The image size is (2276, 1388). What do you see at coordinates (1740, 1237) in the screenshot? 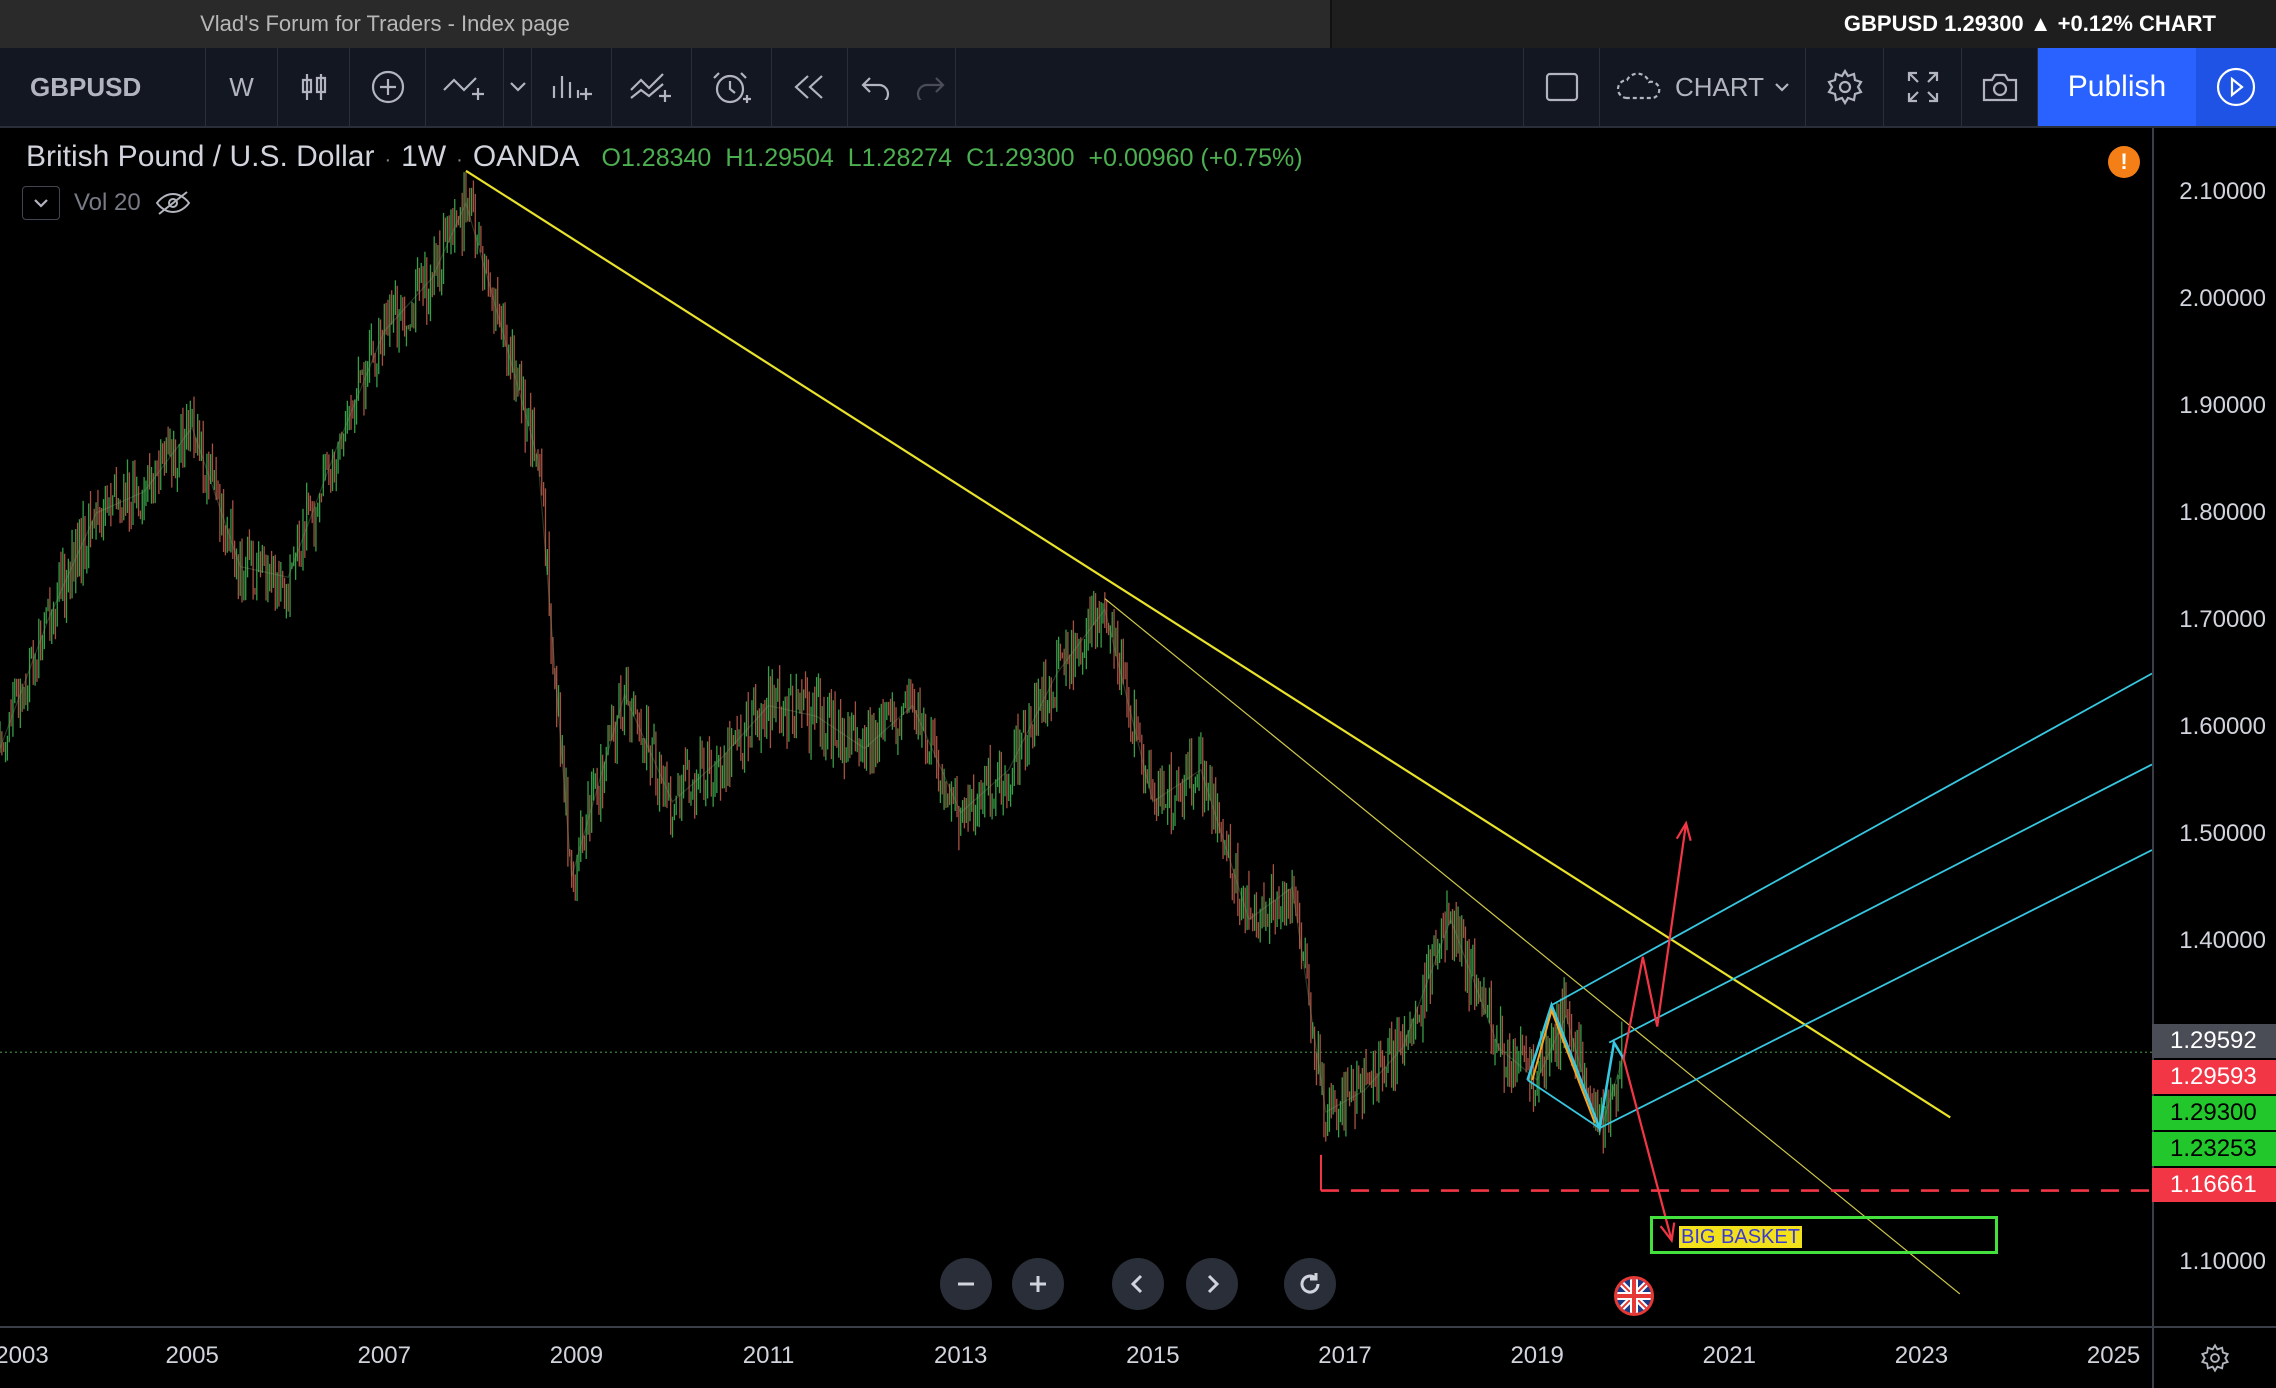
I see `big-basket-label: BIG BASKET` at bounding box center [1740, 1237].